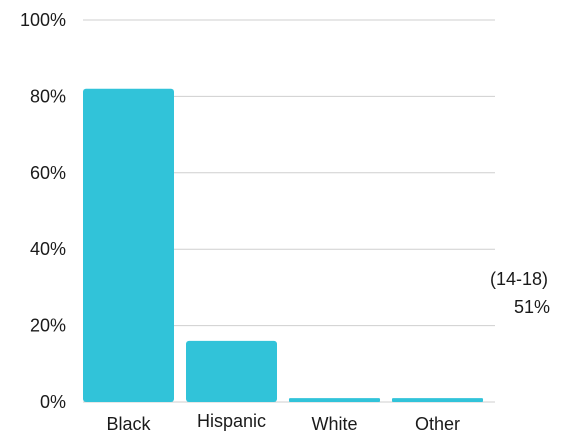 The image size is (570, 439). What do you see at coordinates (43, 20) in the screenshot?
I see `y-tick-label: 100%` at bounding box center [43, 20].